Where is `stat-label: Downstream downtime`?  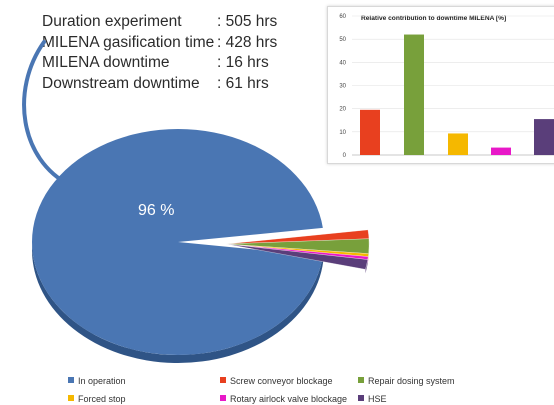 stat-label: Downstream downtime is located at coordinates (121, 83).